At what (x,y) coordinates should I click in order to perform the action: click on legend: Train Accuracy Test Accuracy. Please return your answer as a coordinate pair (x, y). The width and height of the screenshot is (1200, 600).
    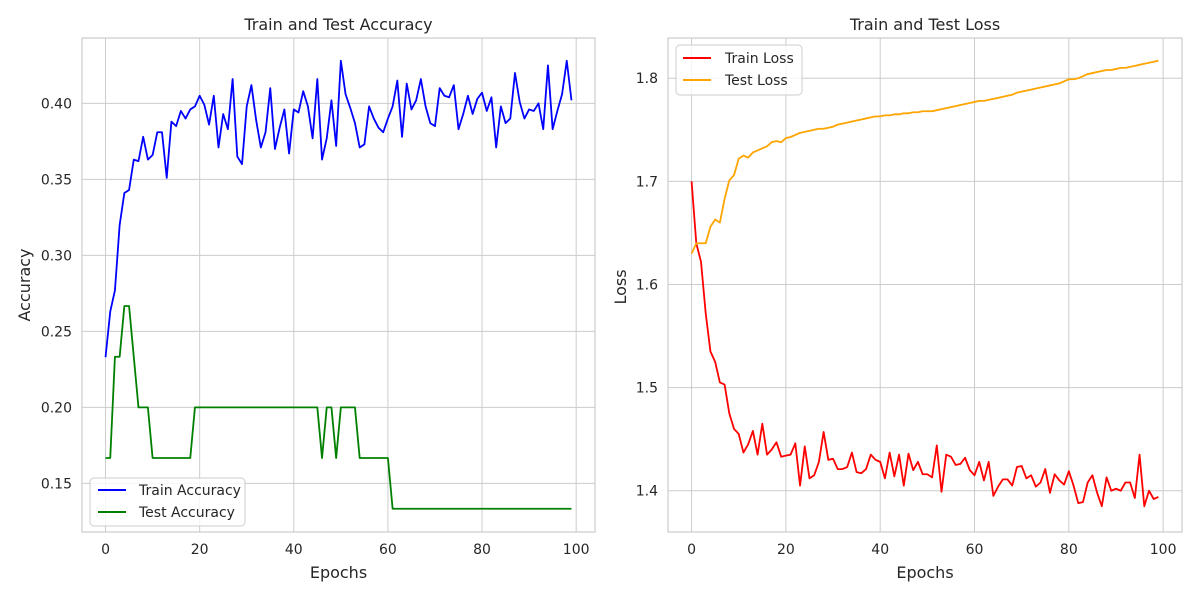
    Looking at the image, I should click on (167, 502).